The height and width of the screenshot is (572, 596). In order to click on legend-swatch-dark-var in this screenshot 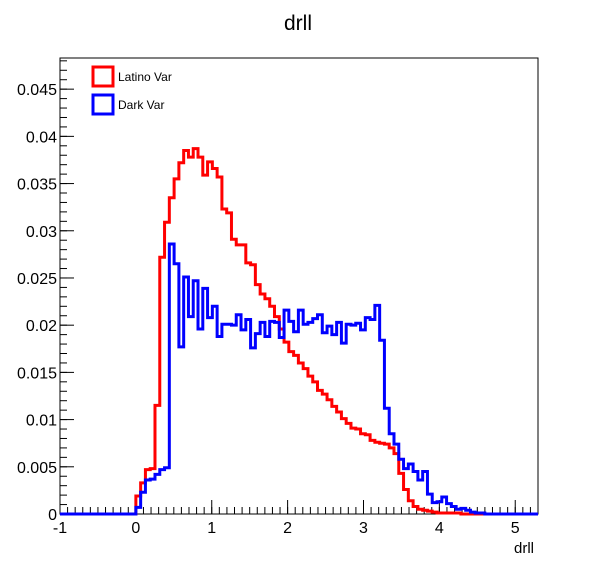, I will do `click(103, 104)`.